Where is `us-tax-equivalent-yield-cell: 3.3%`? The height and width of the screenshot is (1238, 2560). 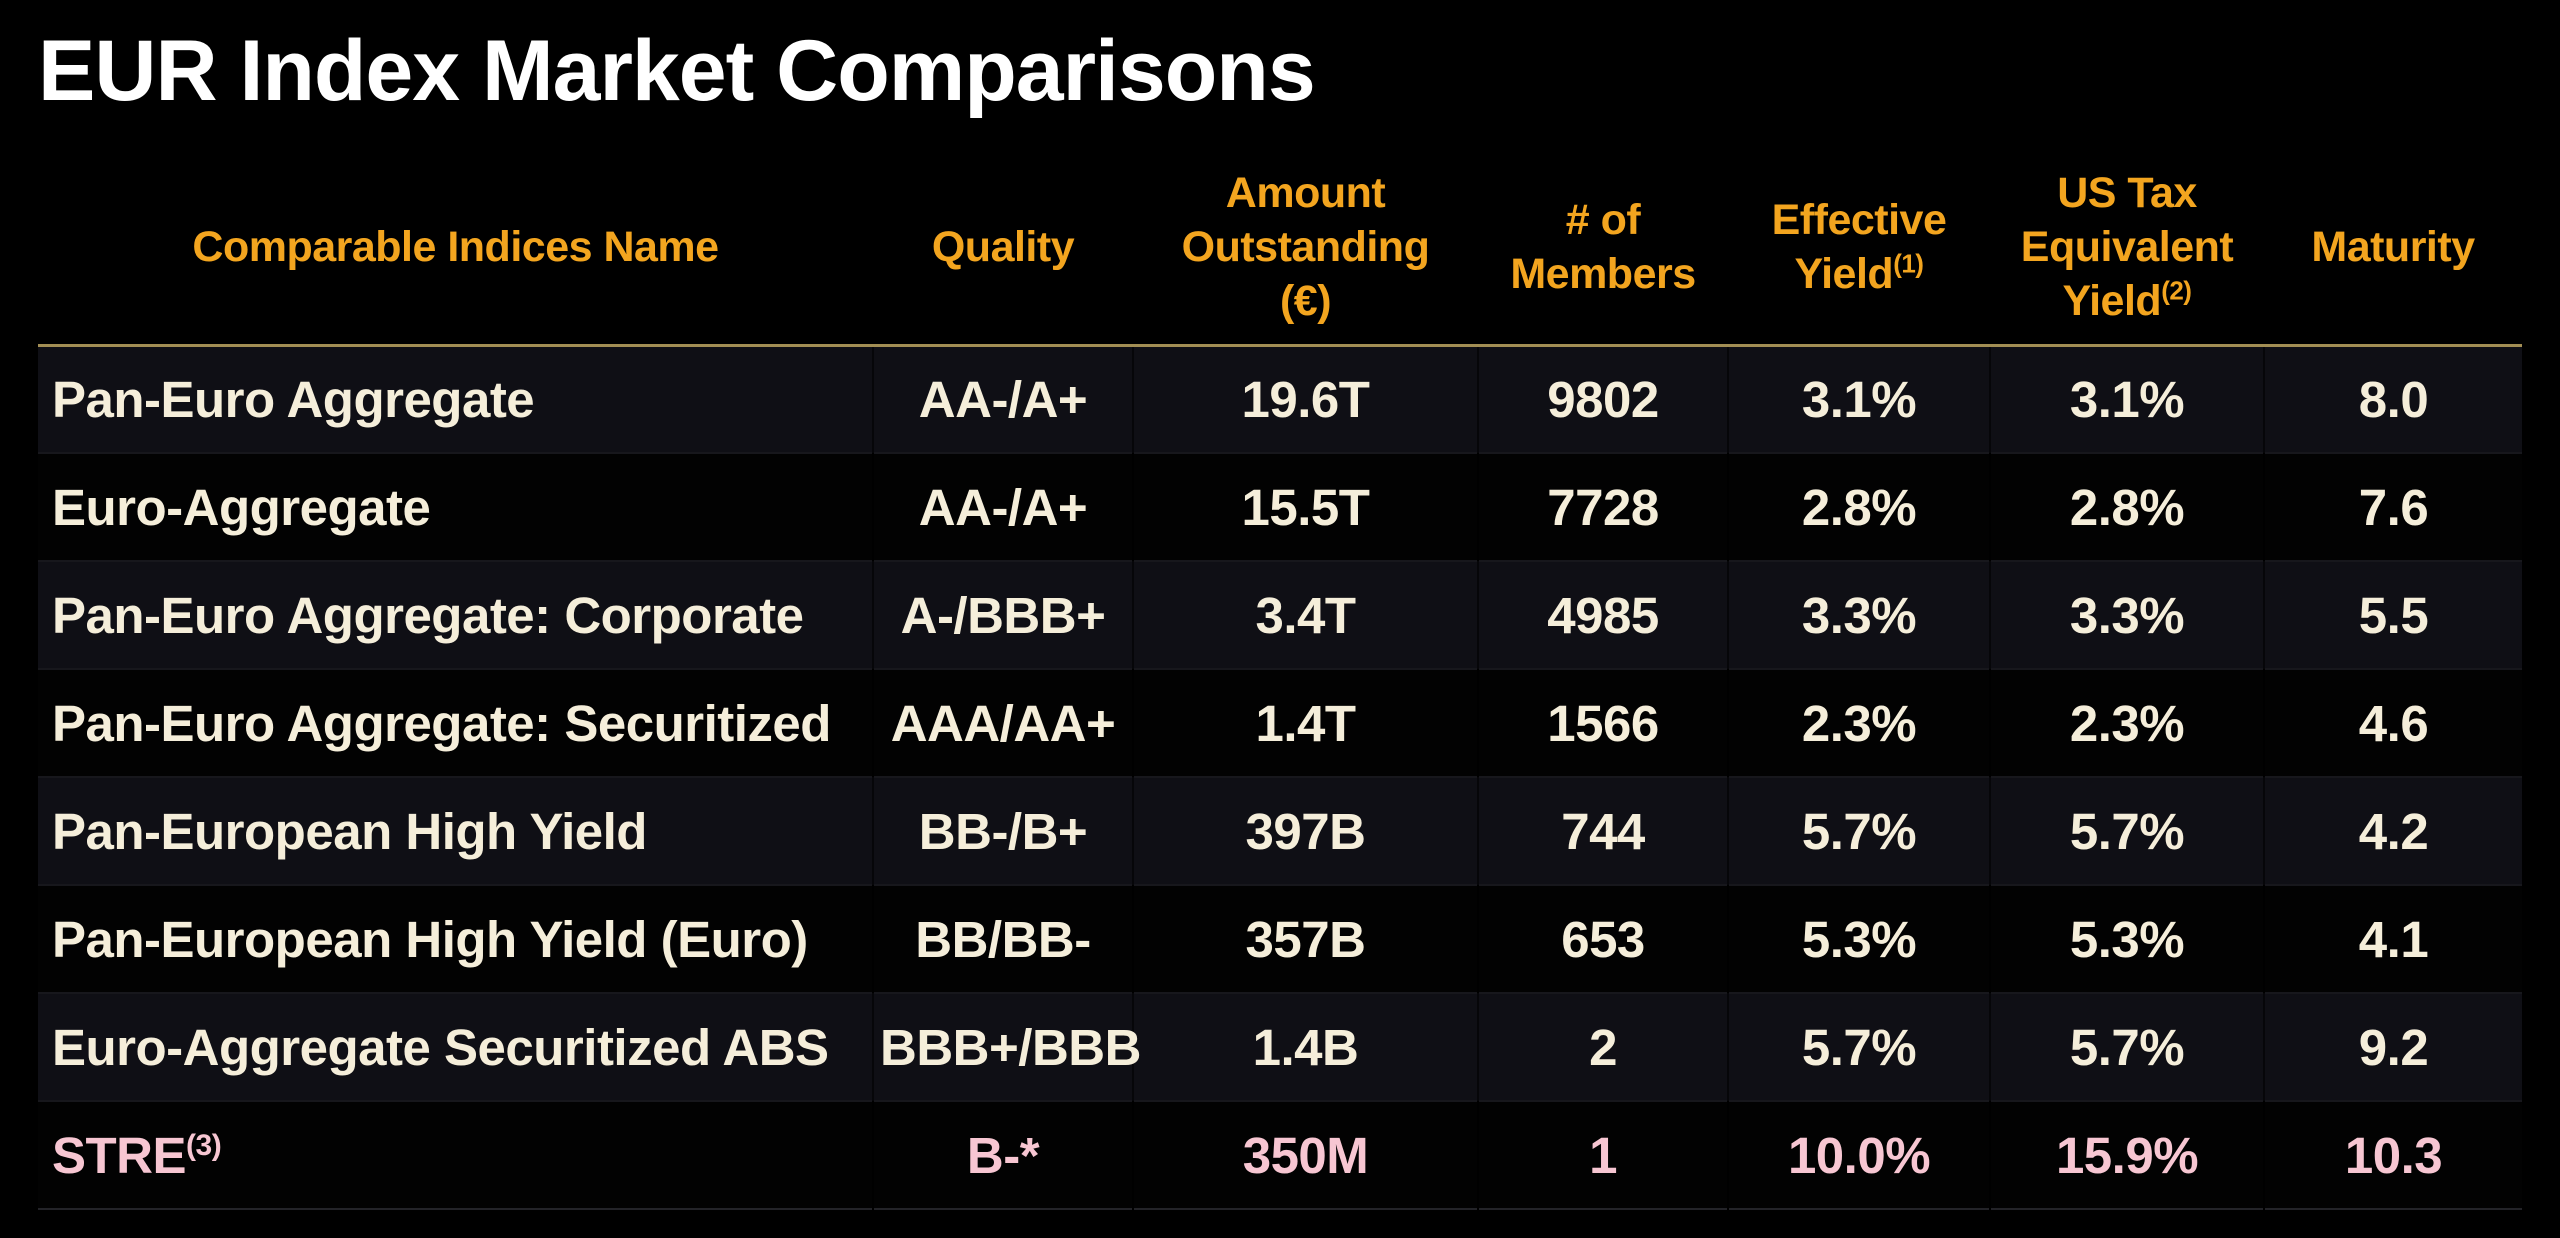
us-tax-equivalent-yield-cell: 3.3% is located at coordinates (2126, 615).